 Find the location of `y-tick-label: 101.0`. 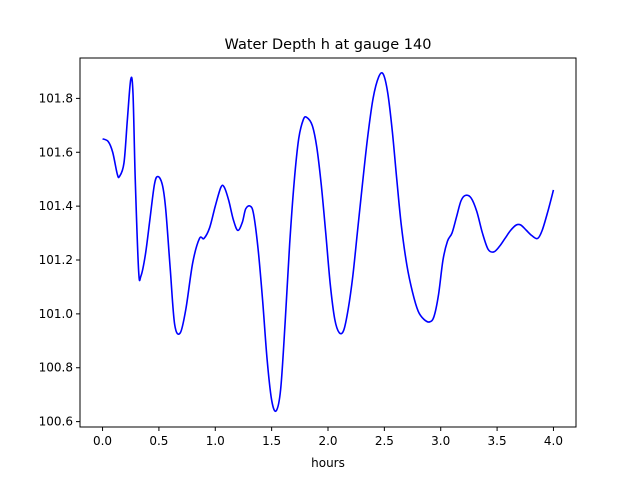

y-tick-label: 101.0 is located at coordinates (56, 314).